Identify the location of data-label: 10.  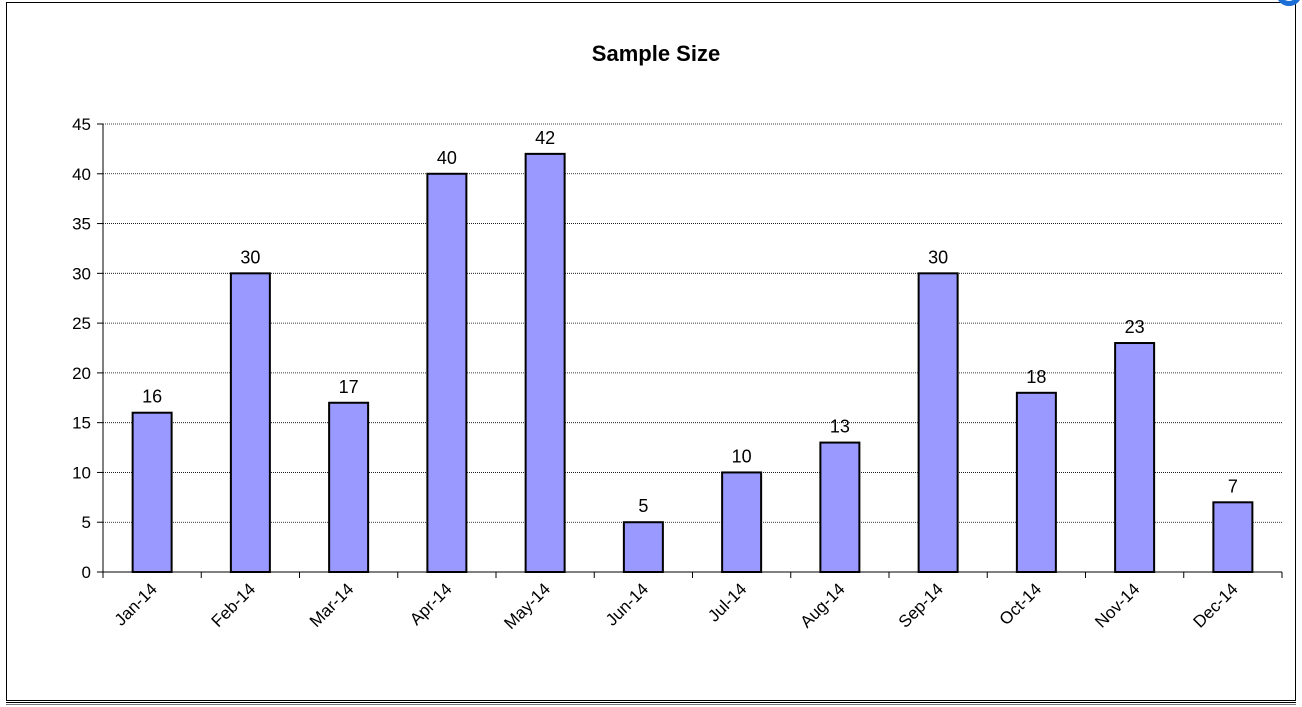
(742, 456).